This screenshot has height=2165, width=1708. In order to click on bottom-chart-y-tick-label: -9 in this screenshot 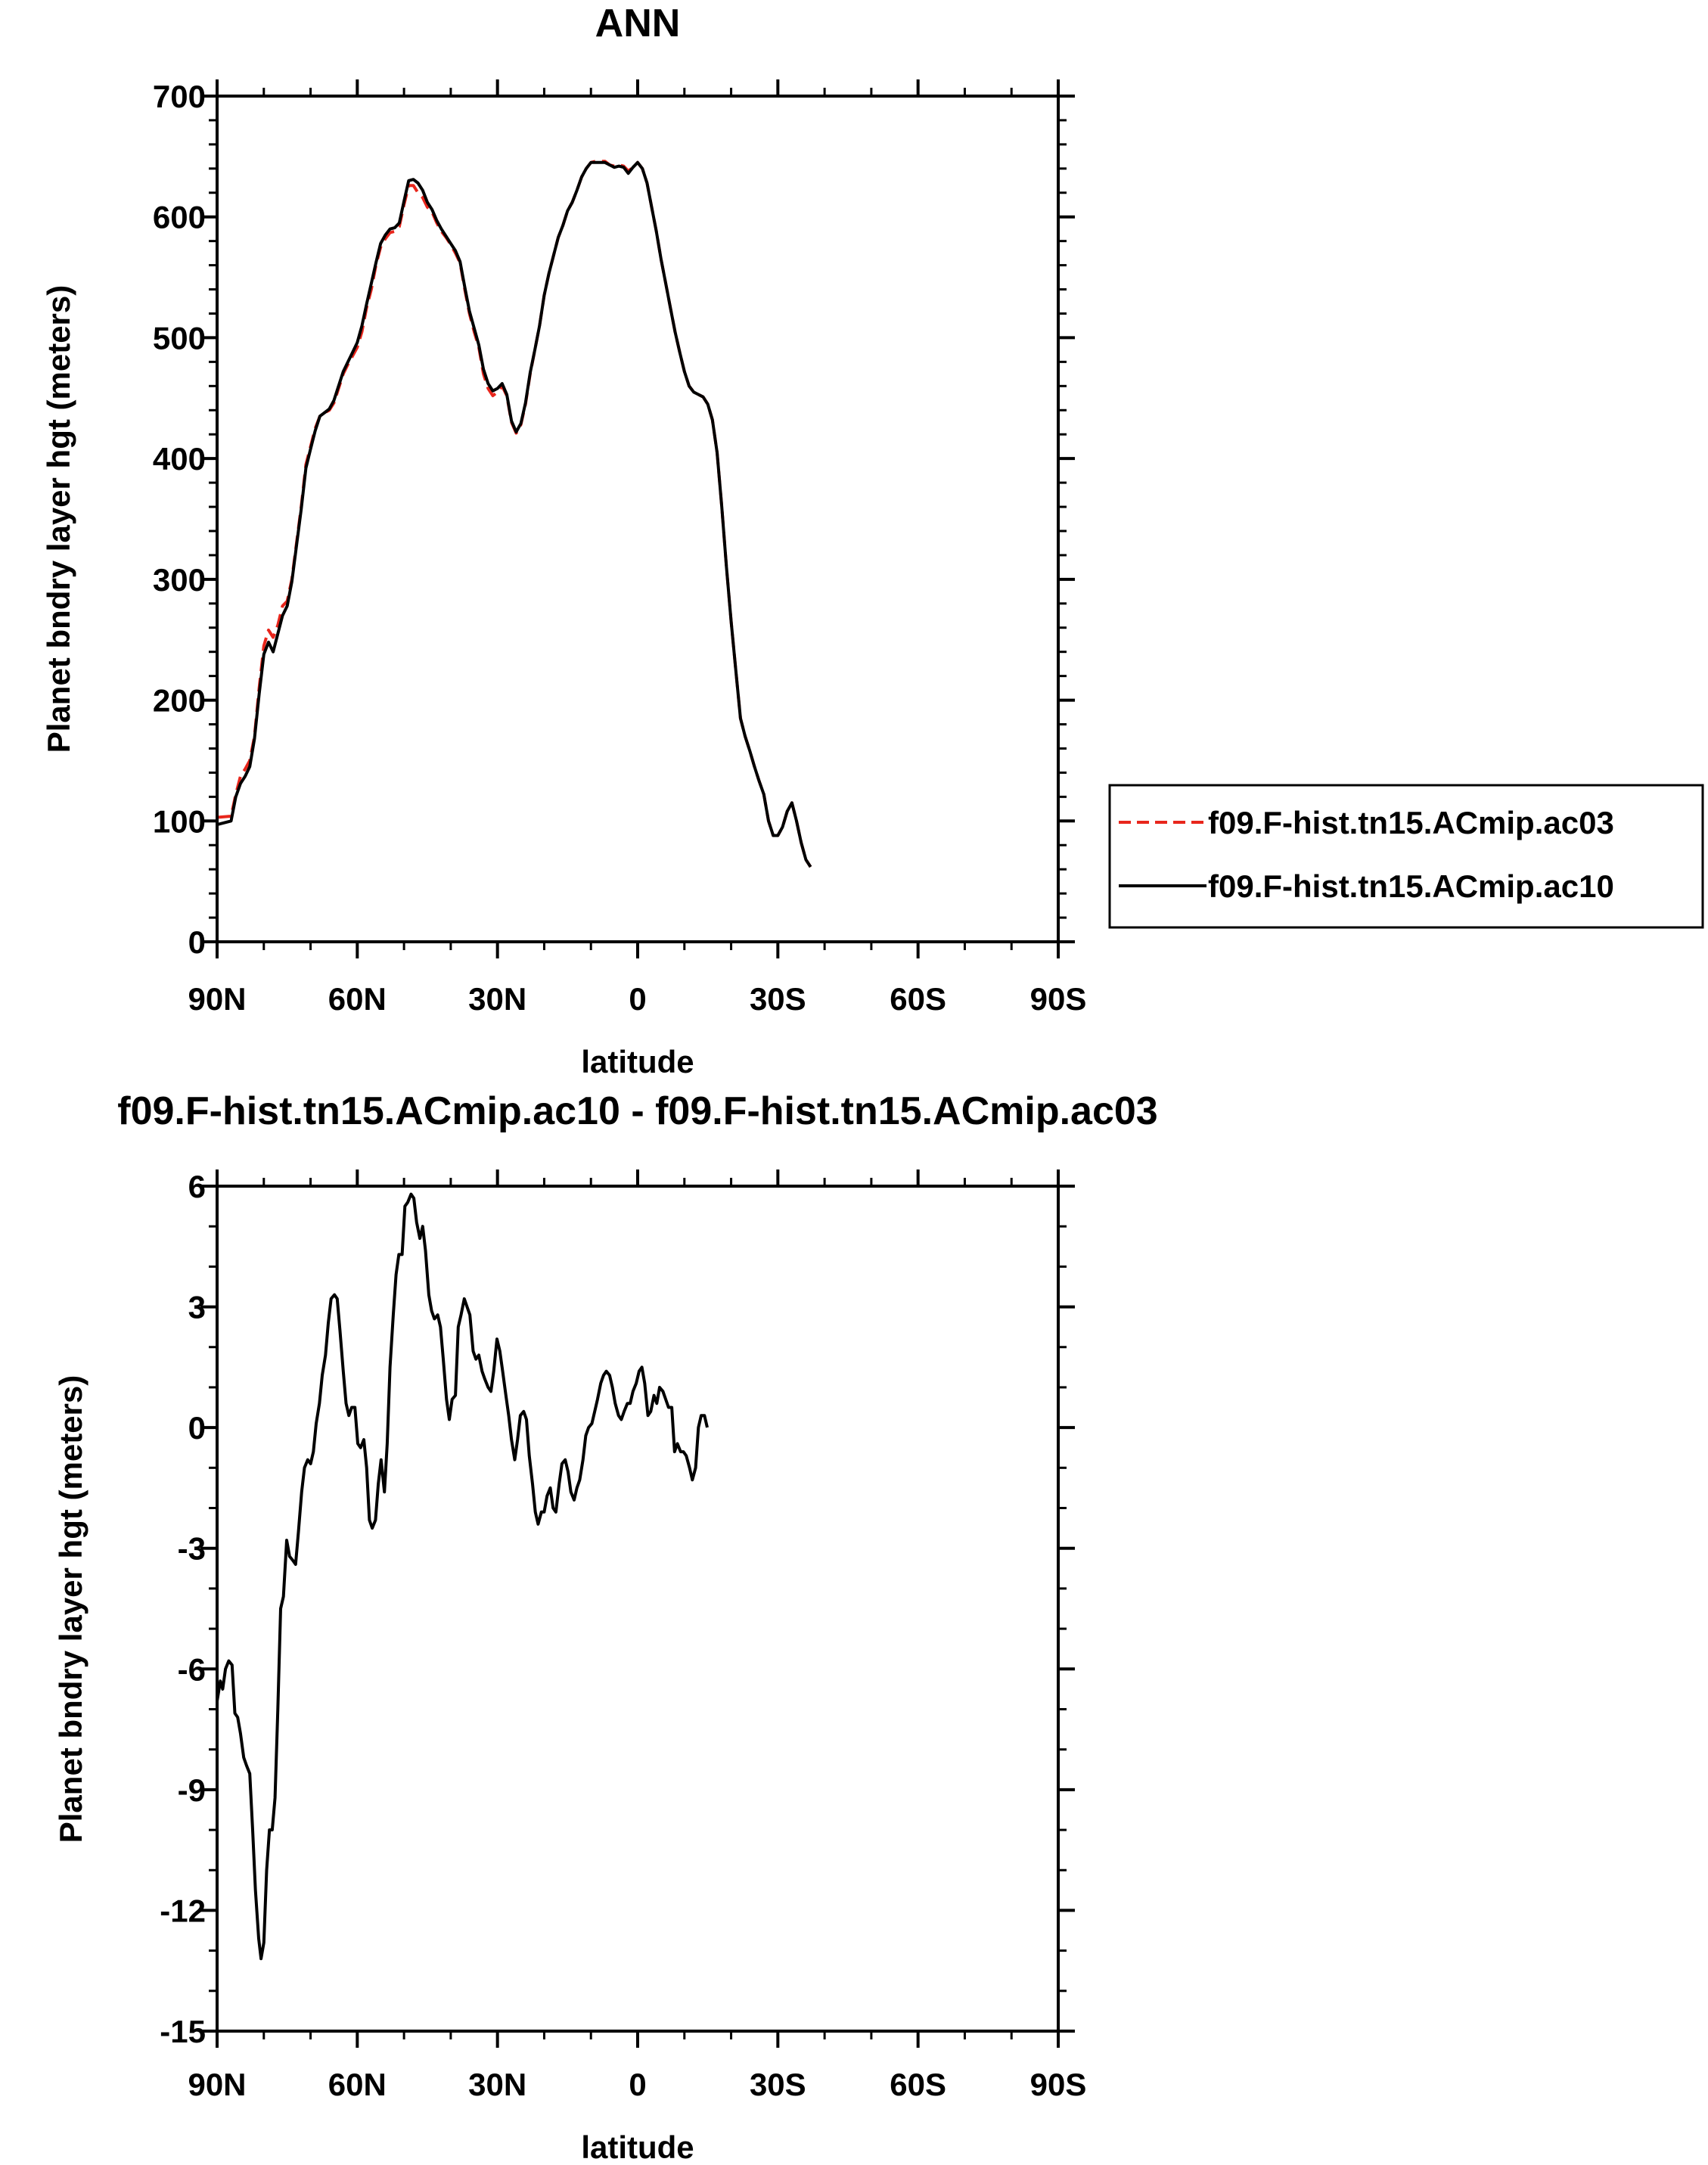, I will do `click(192, 1790)`.